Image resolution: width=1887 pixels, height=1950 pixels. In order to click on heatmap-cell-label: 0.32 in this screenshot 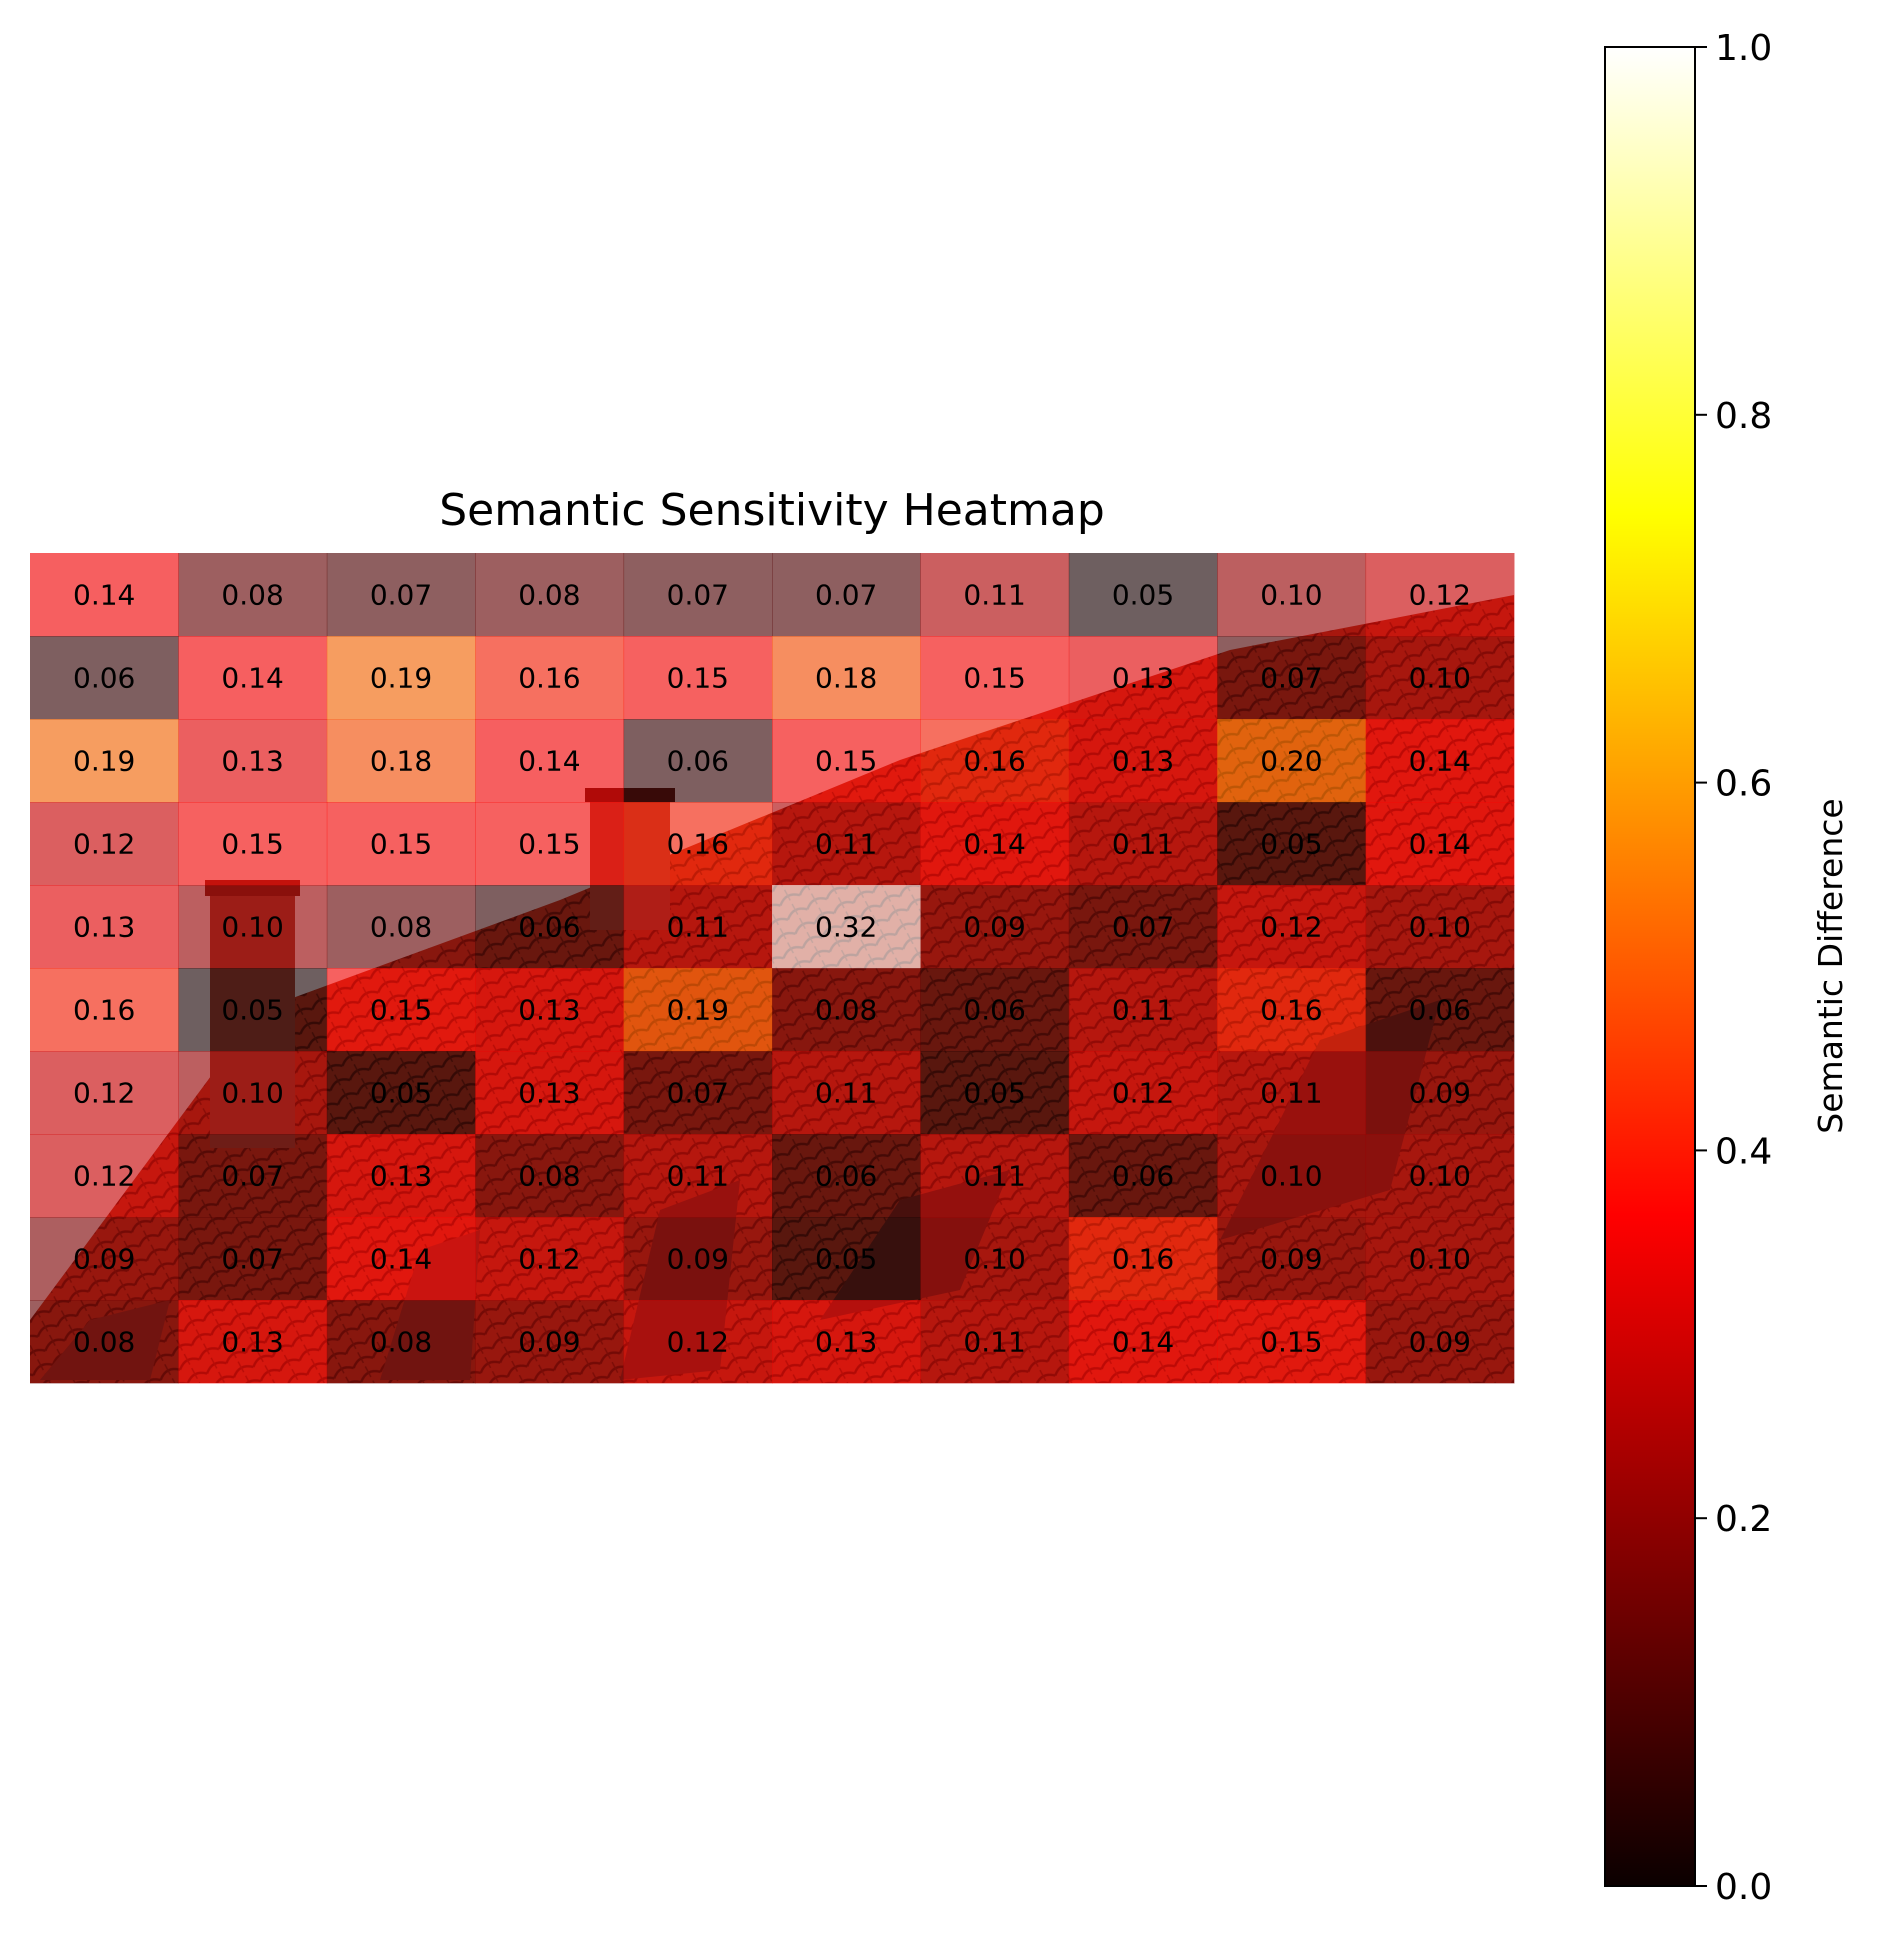, I will do `click(846, 927)`.